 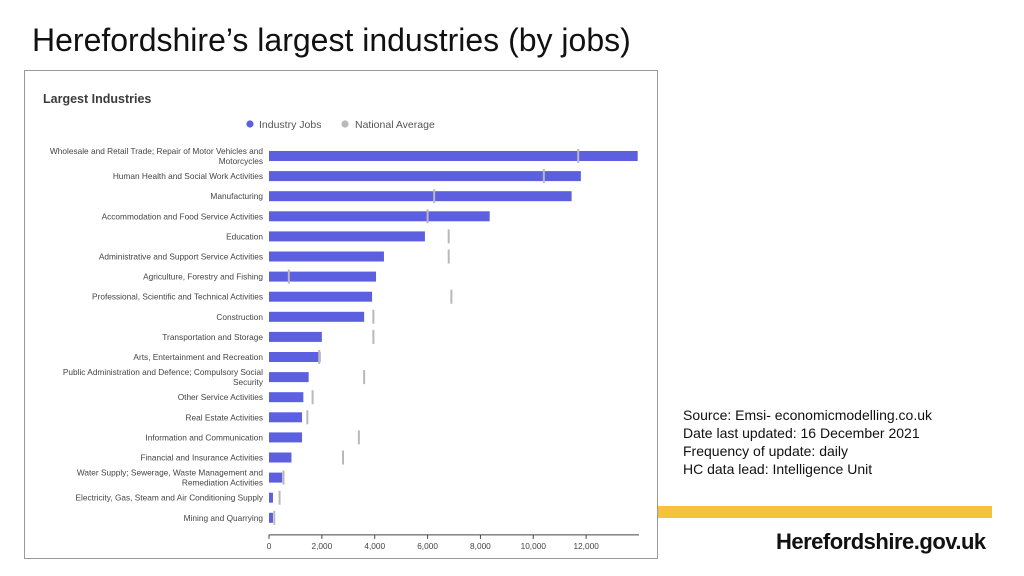 What do you see at coordinates (244, 236) in the screenshot?
I see `category-label: Education` at bounding box center [244, 236].